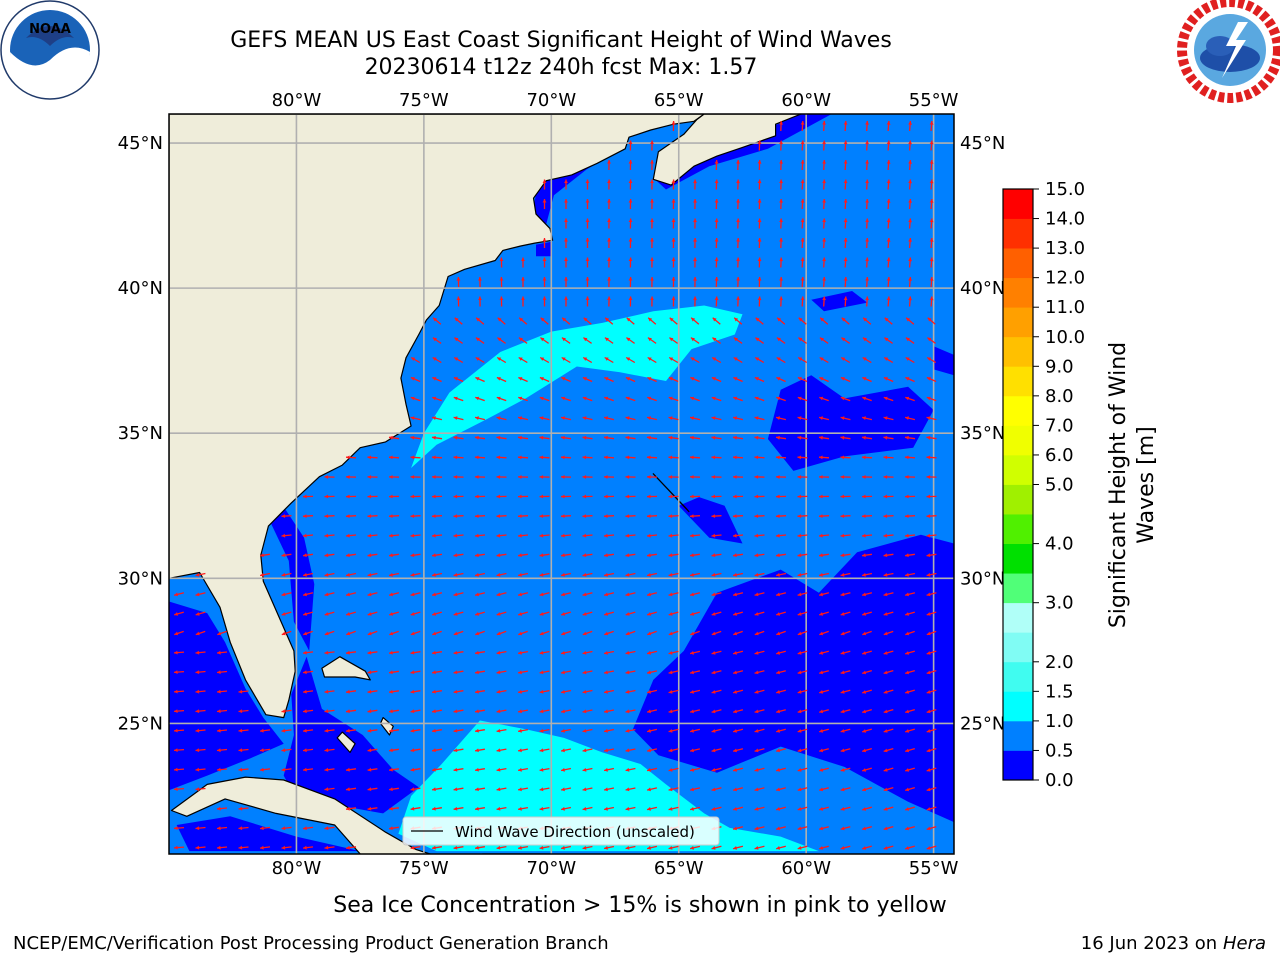  I want to click on lon-tick-label-top: 70°W, so click(551, 100).